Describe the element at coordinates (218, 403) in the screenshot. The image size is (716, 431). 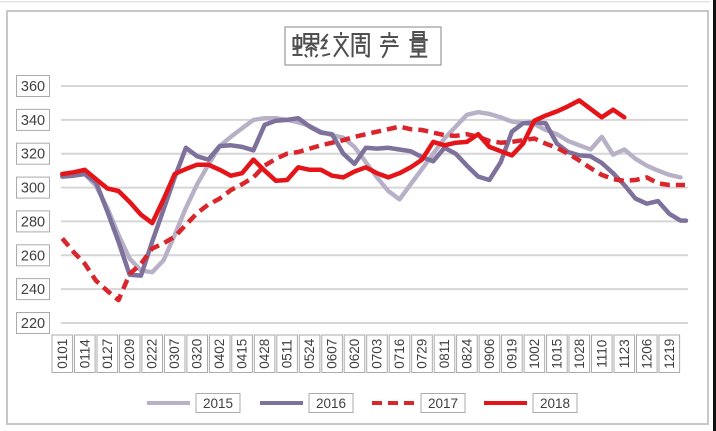
I see `svg-text: 2015` at that location.